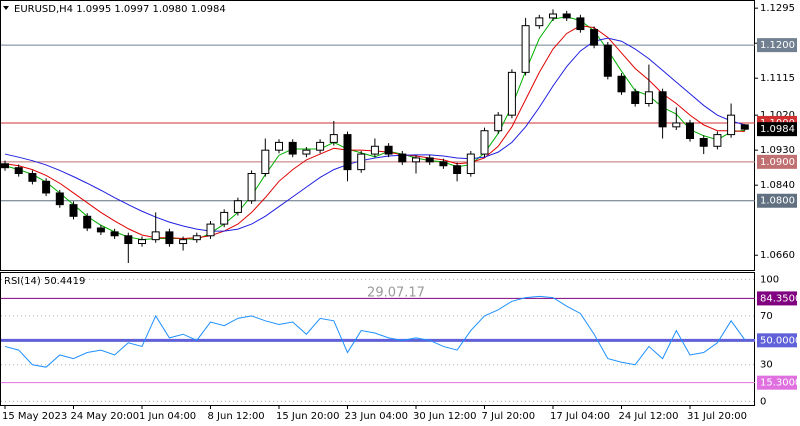 The height and width of the screenshot is (426, 800). I want to click on x-tick-label: 15 Jun 20:00, so click(308, 416).